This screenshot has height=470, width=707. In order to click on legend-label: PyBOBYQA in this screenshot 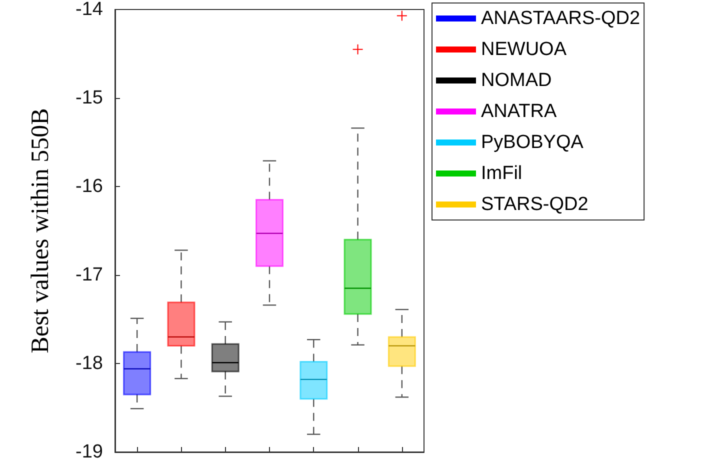, I will do `click(532, 142)`.